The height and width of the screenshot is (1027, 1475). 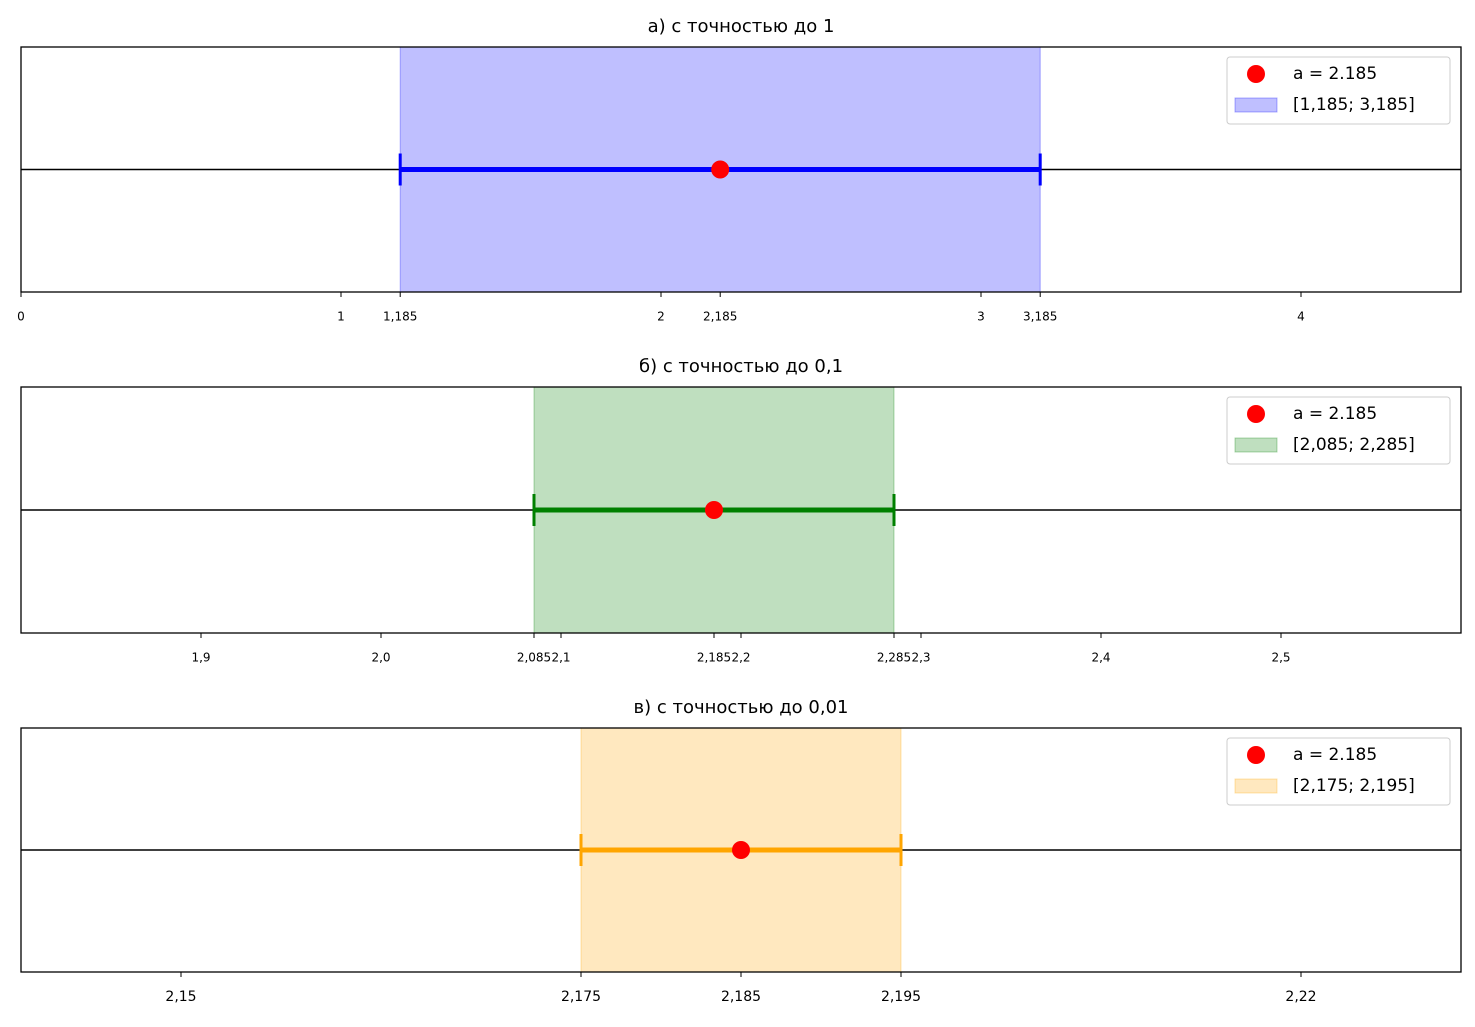 I want to click on x-tick-label: 2,175, so click(x=581, y=997).